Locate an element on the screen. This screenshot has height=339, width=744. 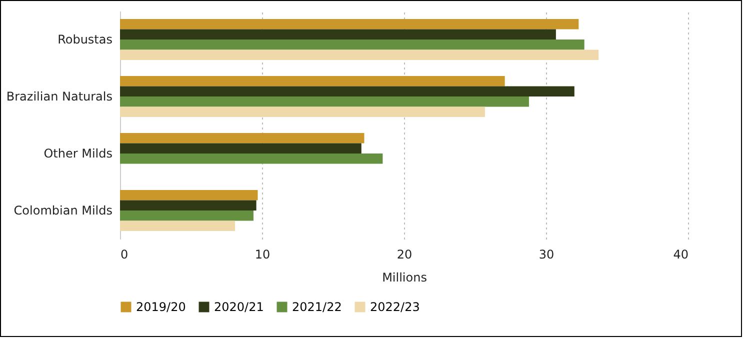
x-tick-label: 0 is located at coordinates (124, 255).